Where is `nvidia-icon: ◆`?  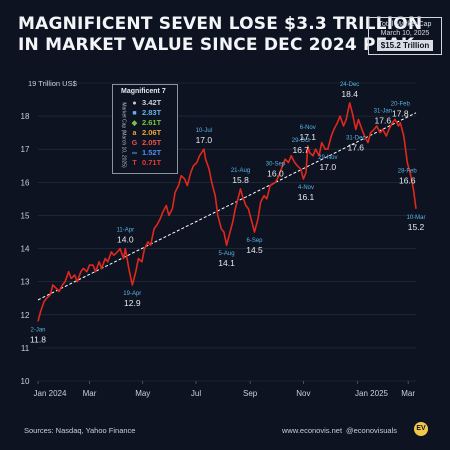 nvidia-icon: ◆ is located at coordinates (134, 123).